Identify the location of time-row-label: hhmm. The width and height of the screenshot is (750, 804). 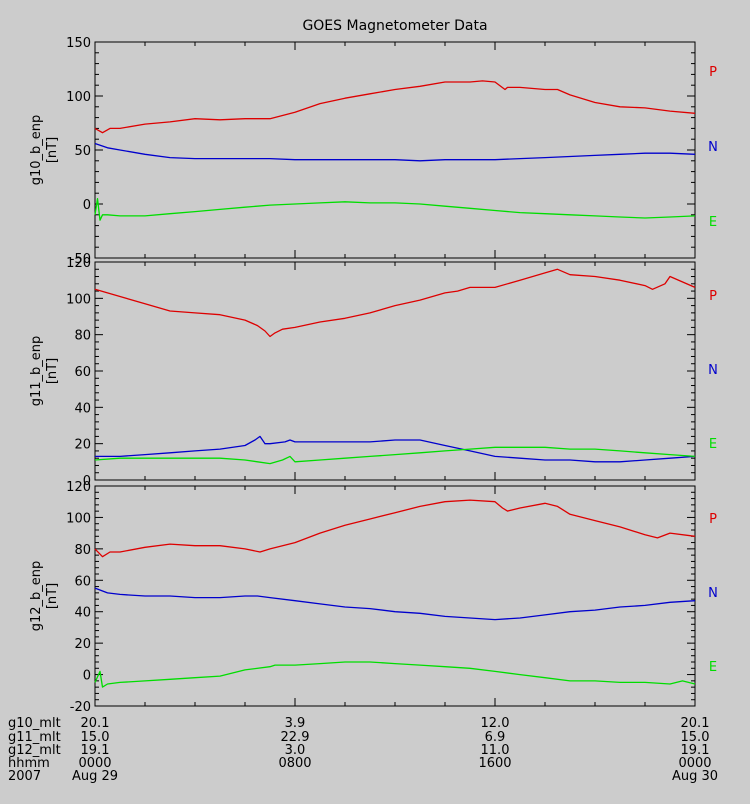
(29, 763).